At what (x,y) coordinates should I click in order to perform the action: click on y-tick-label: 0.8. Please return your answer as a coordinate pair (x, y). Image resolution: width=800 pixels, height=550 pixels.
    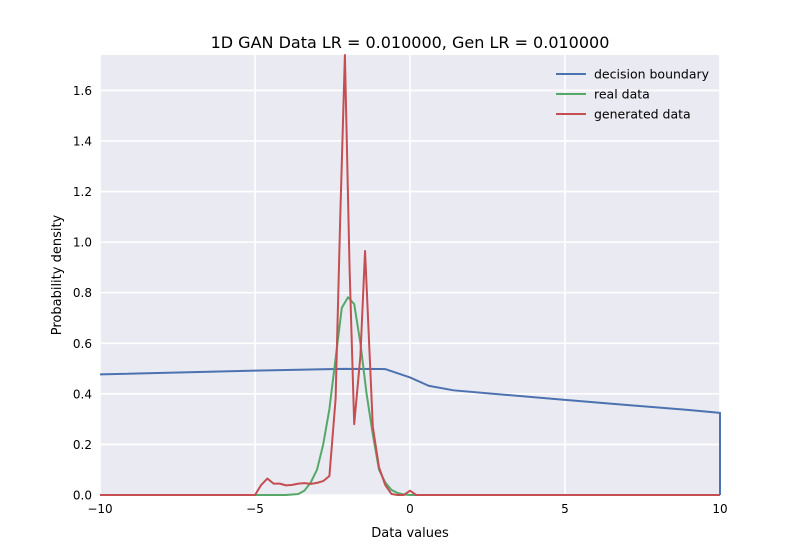
    Looking at the image, I should click on (82, 293).